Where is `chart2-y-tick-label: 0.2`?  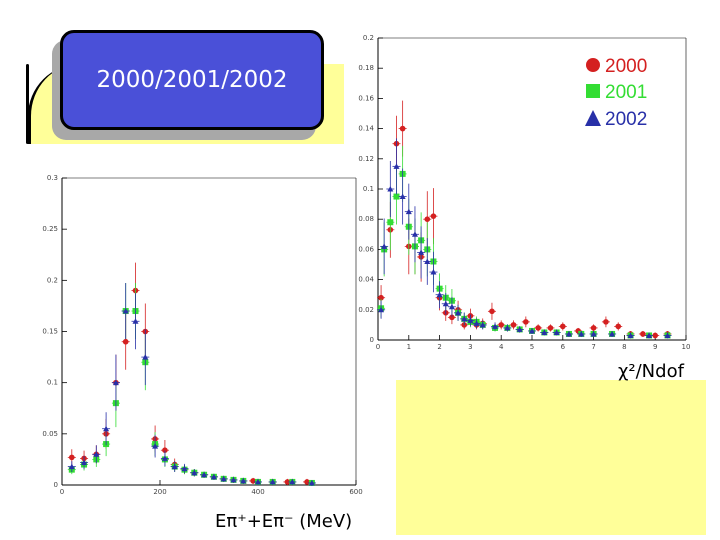 chart2-y-tick-label: 0.2 is located at coordinates (368, 38).